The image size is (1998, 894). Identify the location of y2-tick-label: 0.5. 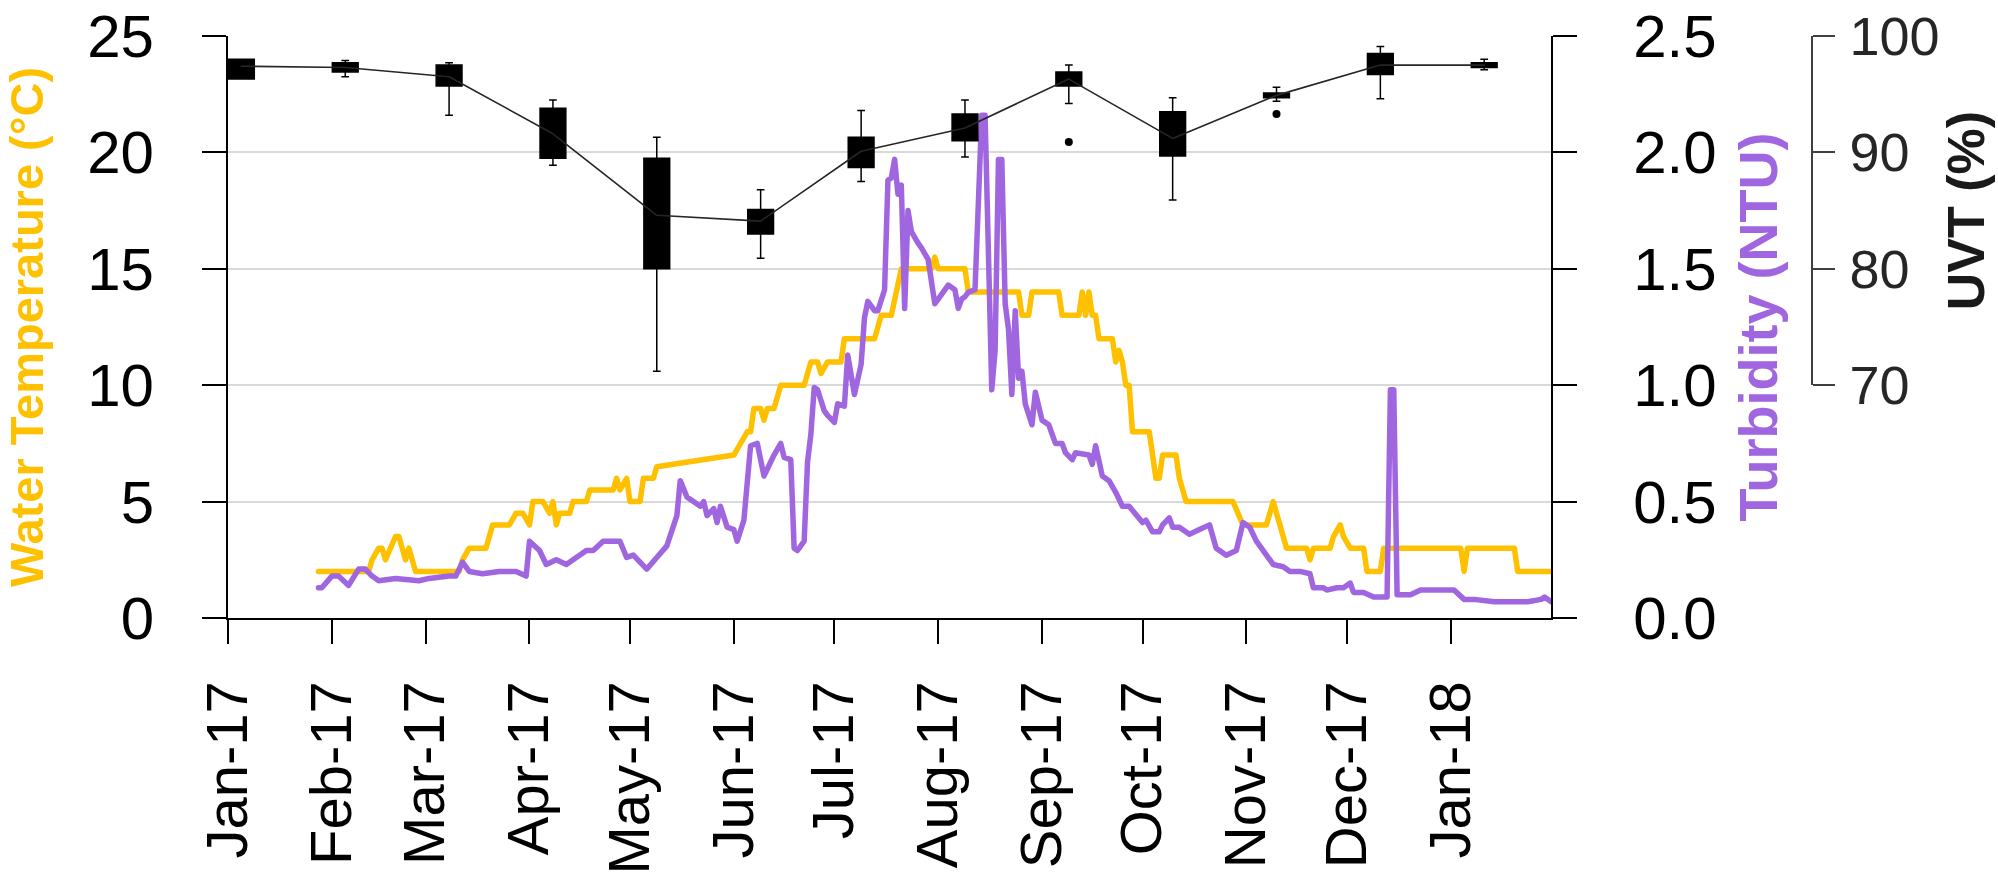
(1675, 502).